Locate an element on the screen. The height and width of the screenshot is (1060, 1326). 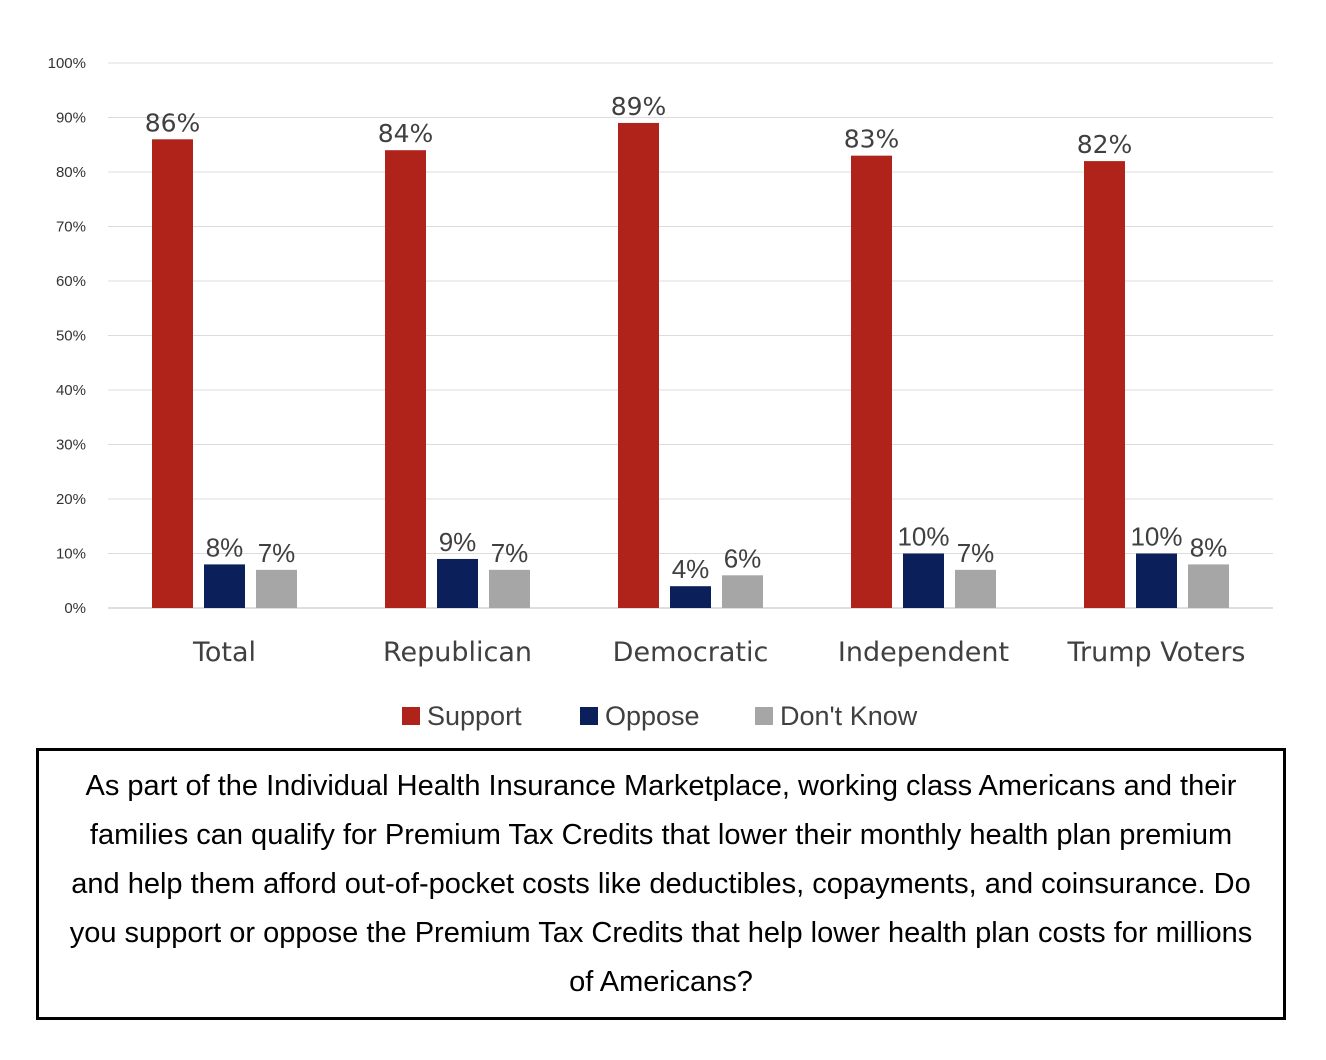
data-label: 86% is located at coordinates (173, 122).